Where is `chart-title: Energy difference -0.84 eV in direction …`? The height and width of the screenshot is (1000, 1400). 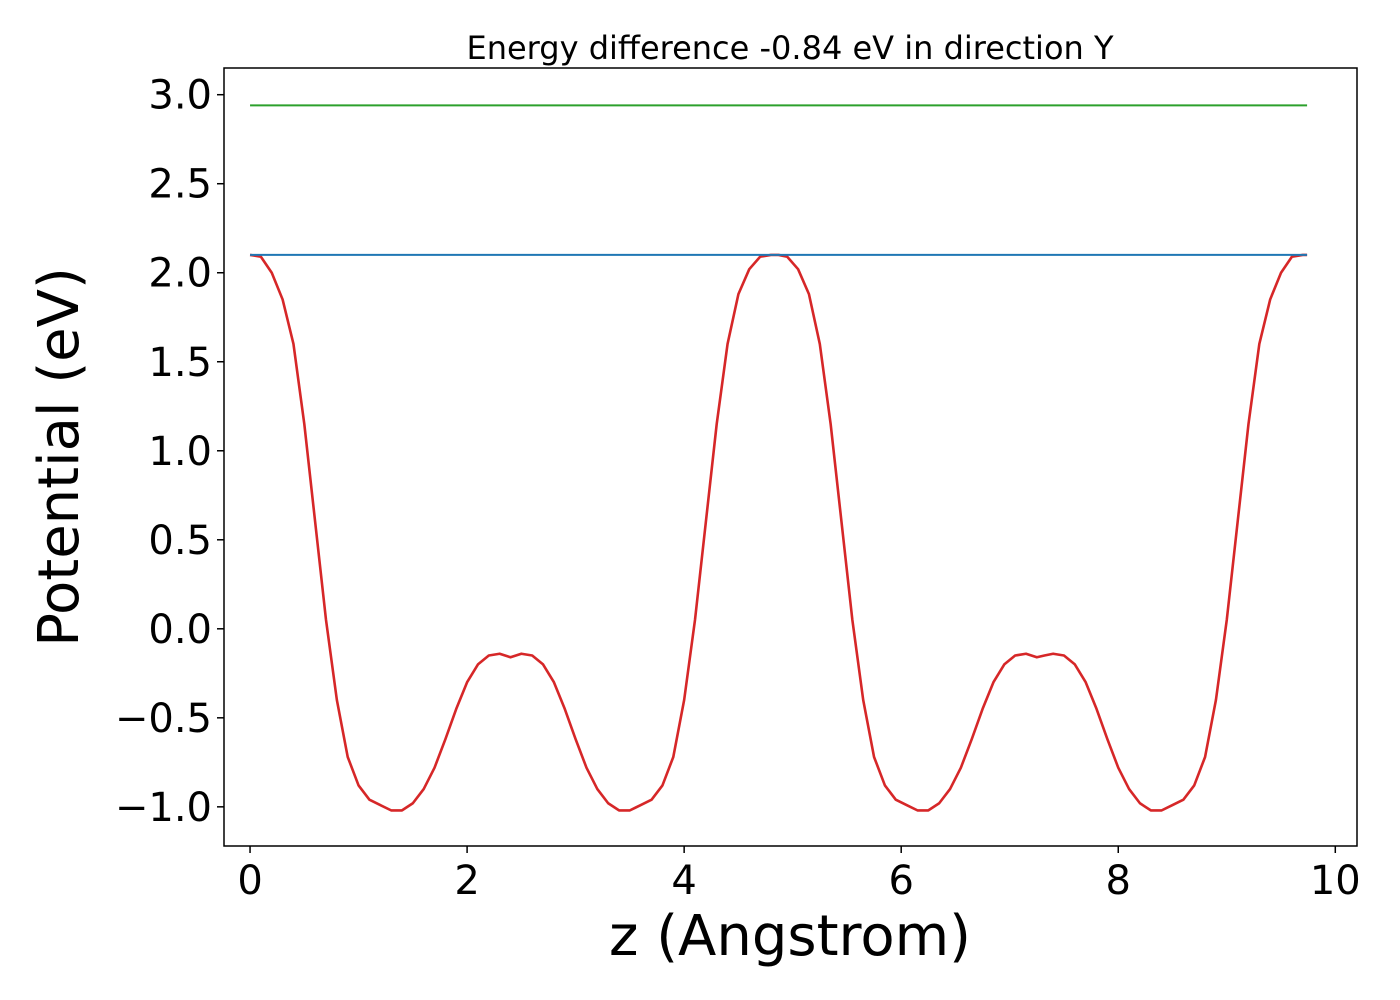 chart-title: Energy difference -0.84 eV in direction … is located at coordinates (789, 48).